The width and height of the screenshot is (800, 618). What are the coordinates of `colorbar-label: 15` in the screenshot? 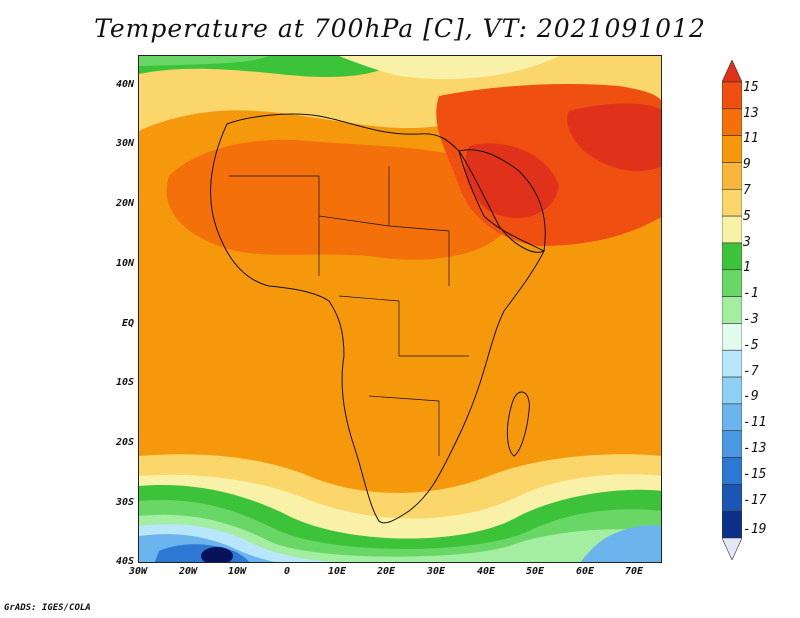 It's located at (751, 87).